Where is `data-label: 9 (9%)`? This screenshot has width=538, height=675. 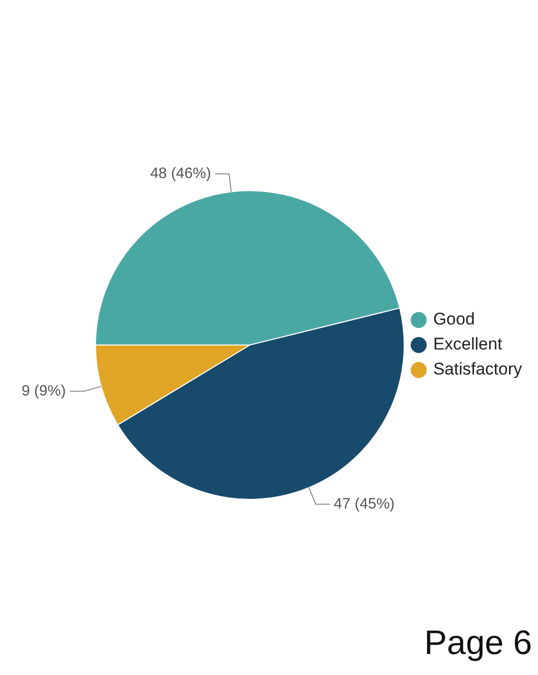 data-label: 9 (9%) is located at coordinates (44, 391).